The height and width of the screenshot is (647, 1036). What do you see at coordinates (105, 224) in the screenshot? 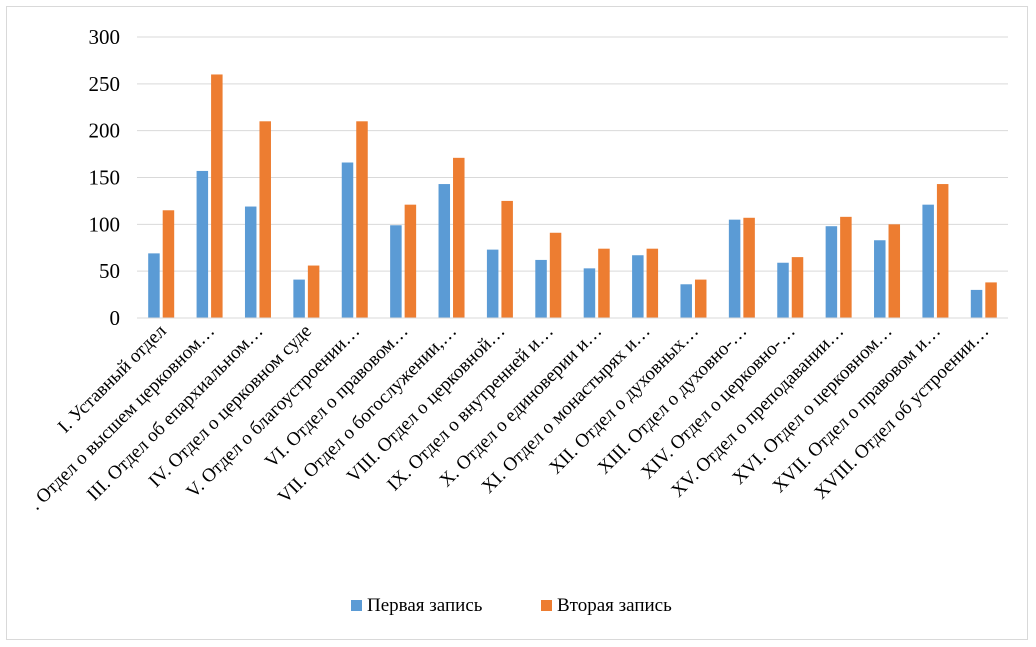
I see `y-tick-label: 100` at bounding box center [105, 224].